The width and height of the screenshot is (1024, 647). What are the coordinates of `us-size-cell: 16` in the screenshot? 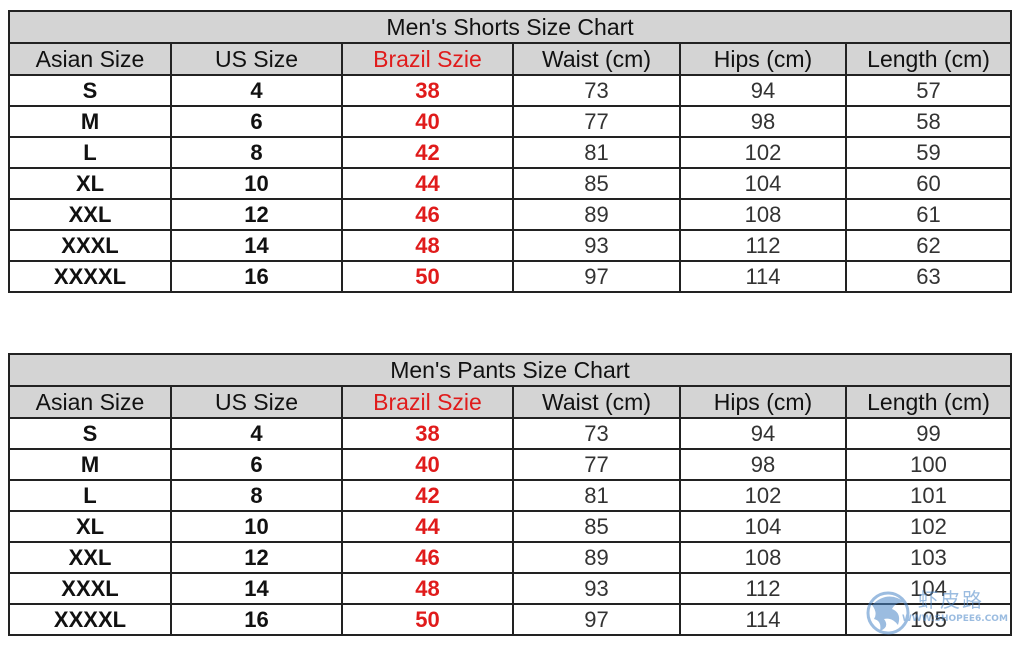 It's located at (256, 276).